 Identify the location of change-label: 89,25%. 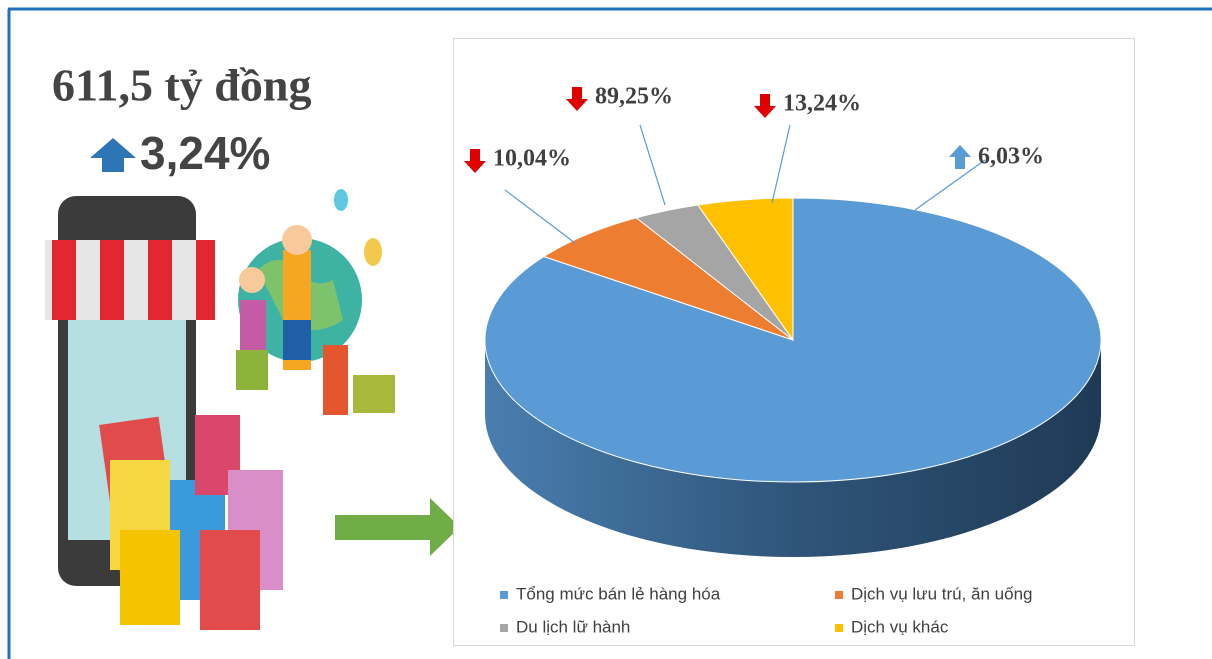
(634, 97).